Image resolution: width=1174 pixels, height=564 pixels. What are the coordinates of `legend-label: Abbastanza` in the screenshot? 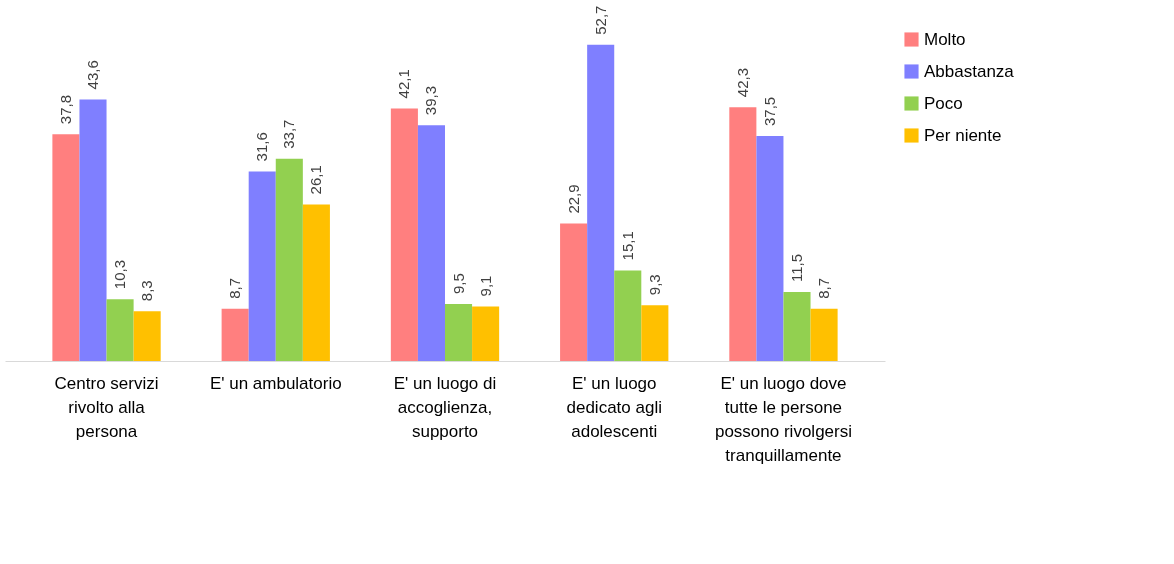 It's located at (969, 71).